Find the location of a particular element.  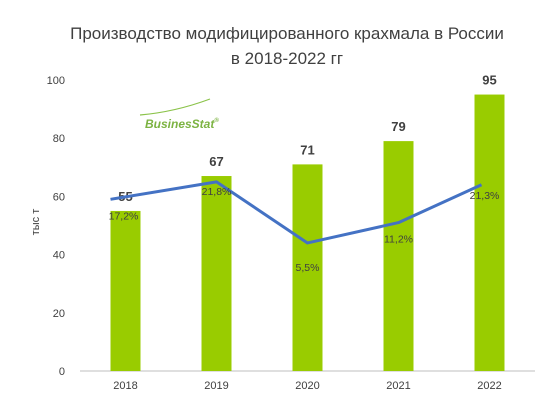

x-tick-label: 2018 is located at coordinates (125, 386).